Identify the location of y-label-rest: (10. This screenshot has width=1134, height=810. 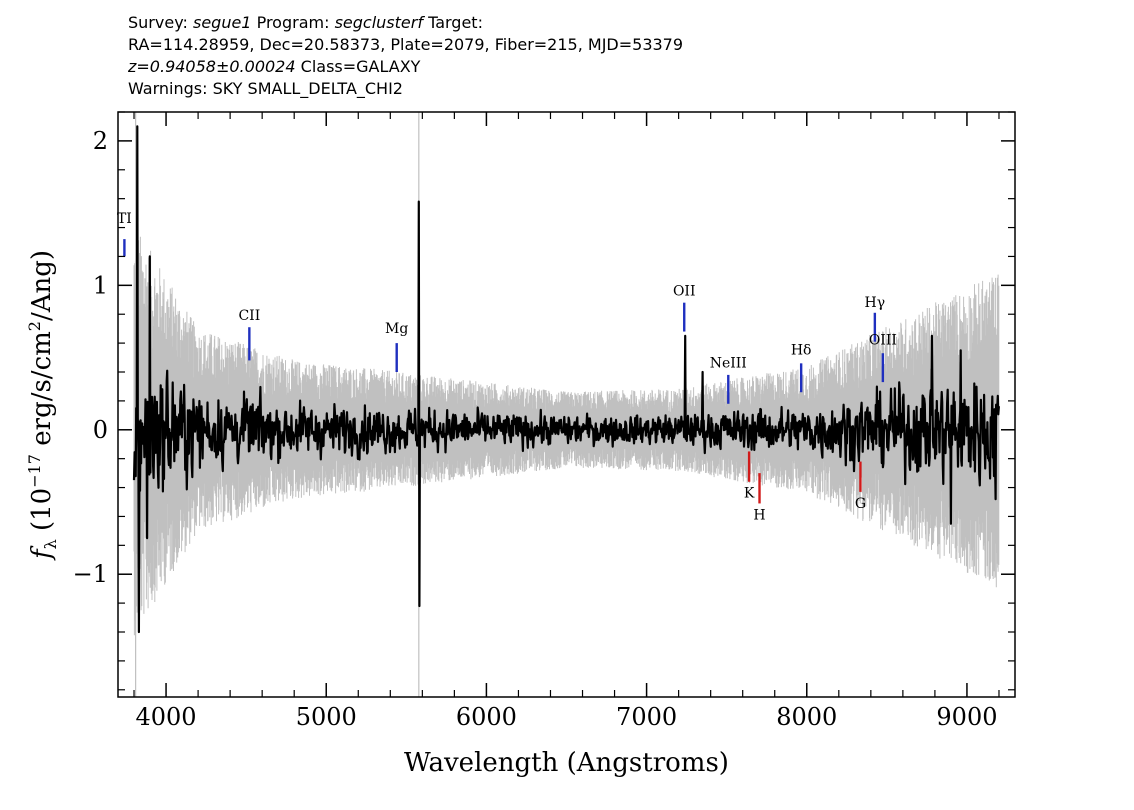
(42, 514).